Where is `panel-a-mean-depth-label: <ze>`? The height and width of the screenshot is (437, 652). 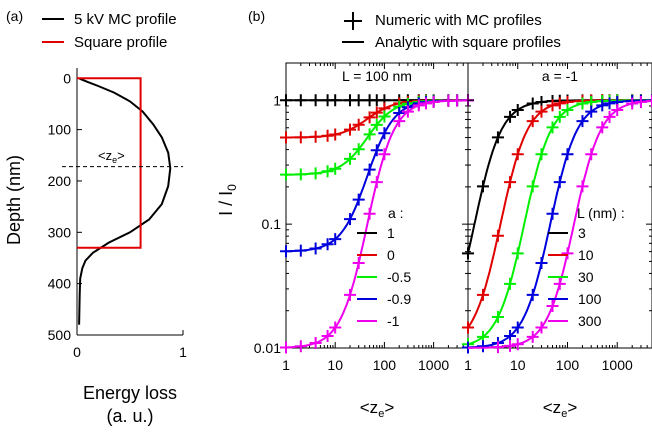
panel-a-mean-depth-label: <ze> is located at coordinates (111, 156).